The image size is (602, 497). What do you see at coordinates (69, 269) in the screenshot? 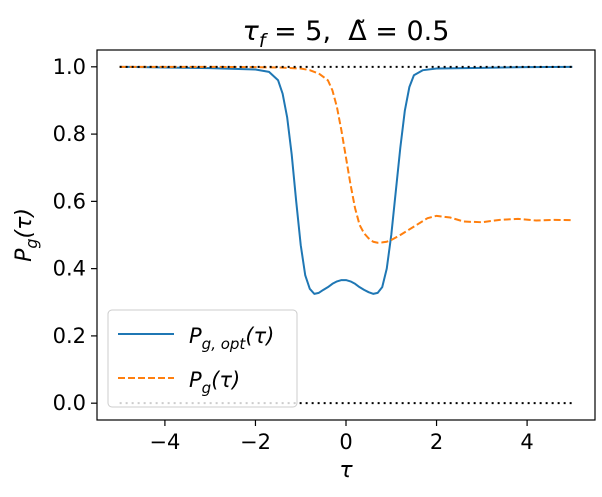
I see `y-tick-label: 0.4` at bounding box center [69, 269].